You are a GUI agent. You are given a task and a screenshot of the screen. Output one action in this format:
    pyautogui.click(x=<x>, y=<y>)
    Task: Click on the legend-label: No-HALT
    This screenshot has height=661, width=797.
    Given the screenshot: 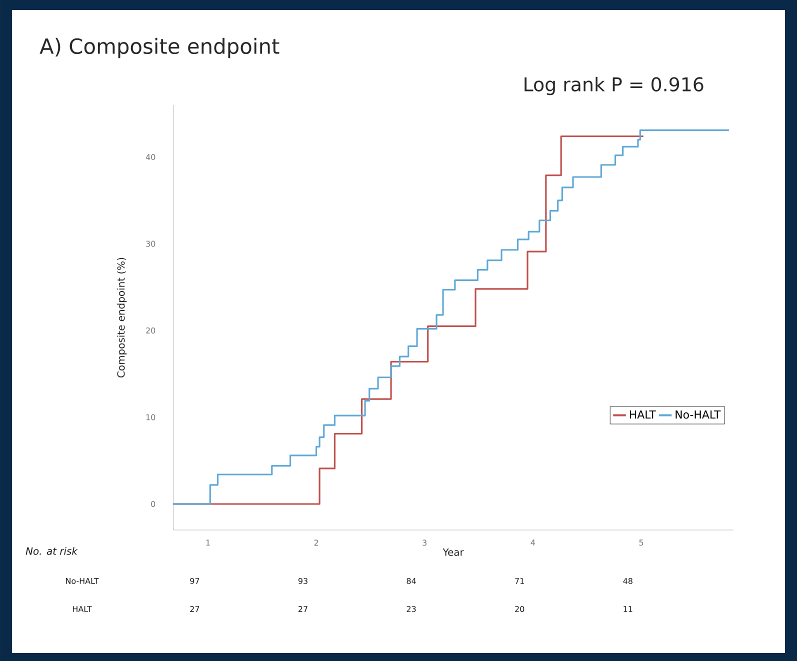 What is the action you would take?
    pyautogui.click(x=698, y=414)
    